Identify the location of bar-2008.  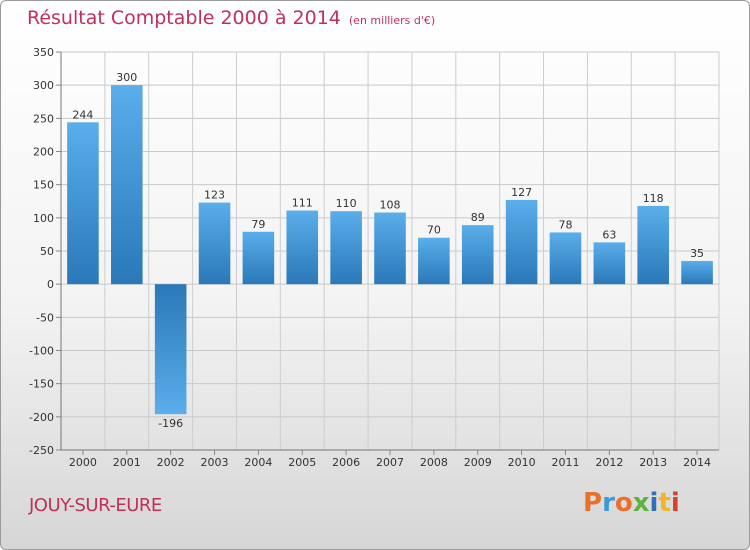
(434, 261).